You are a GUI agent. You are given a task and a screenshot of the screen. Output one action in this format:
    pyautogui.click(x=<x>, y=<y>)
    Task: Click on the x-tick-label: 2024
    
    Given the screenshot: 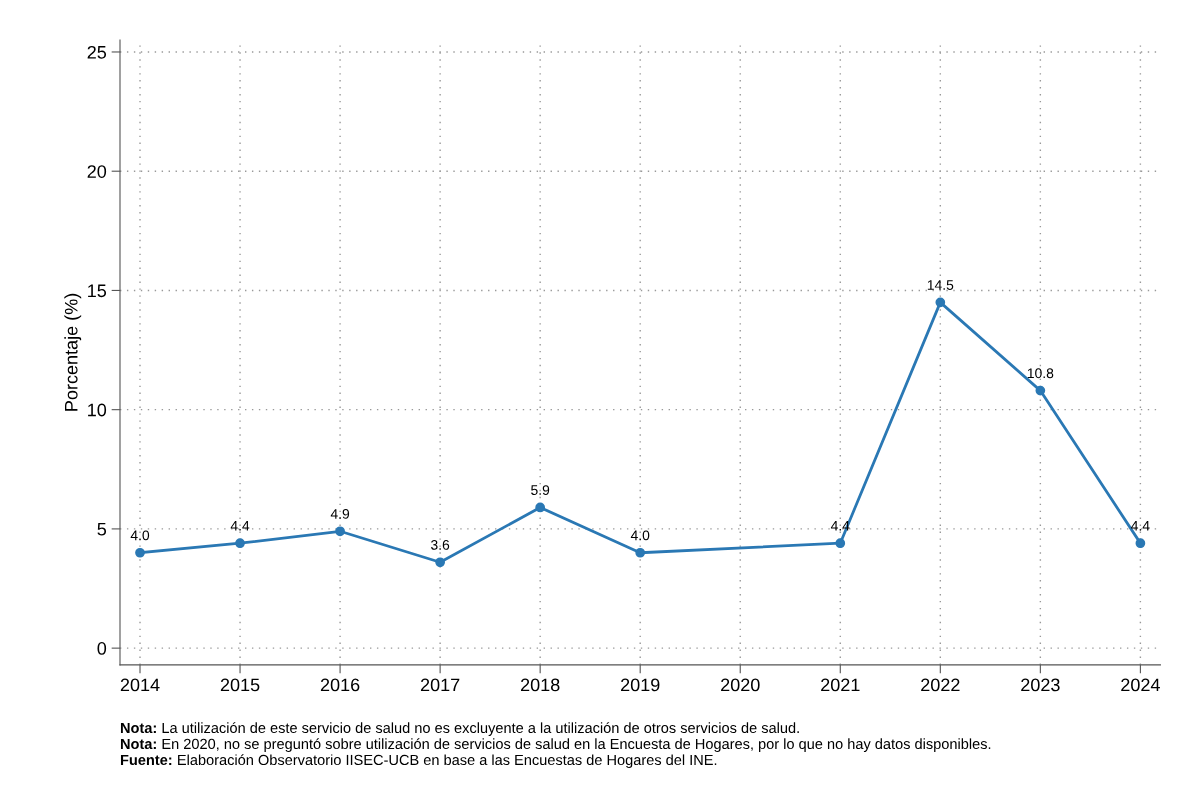 What is the action you would take?
    pyautogui.click(x=1140, y=685)
    